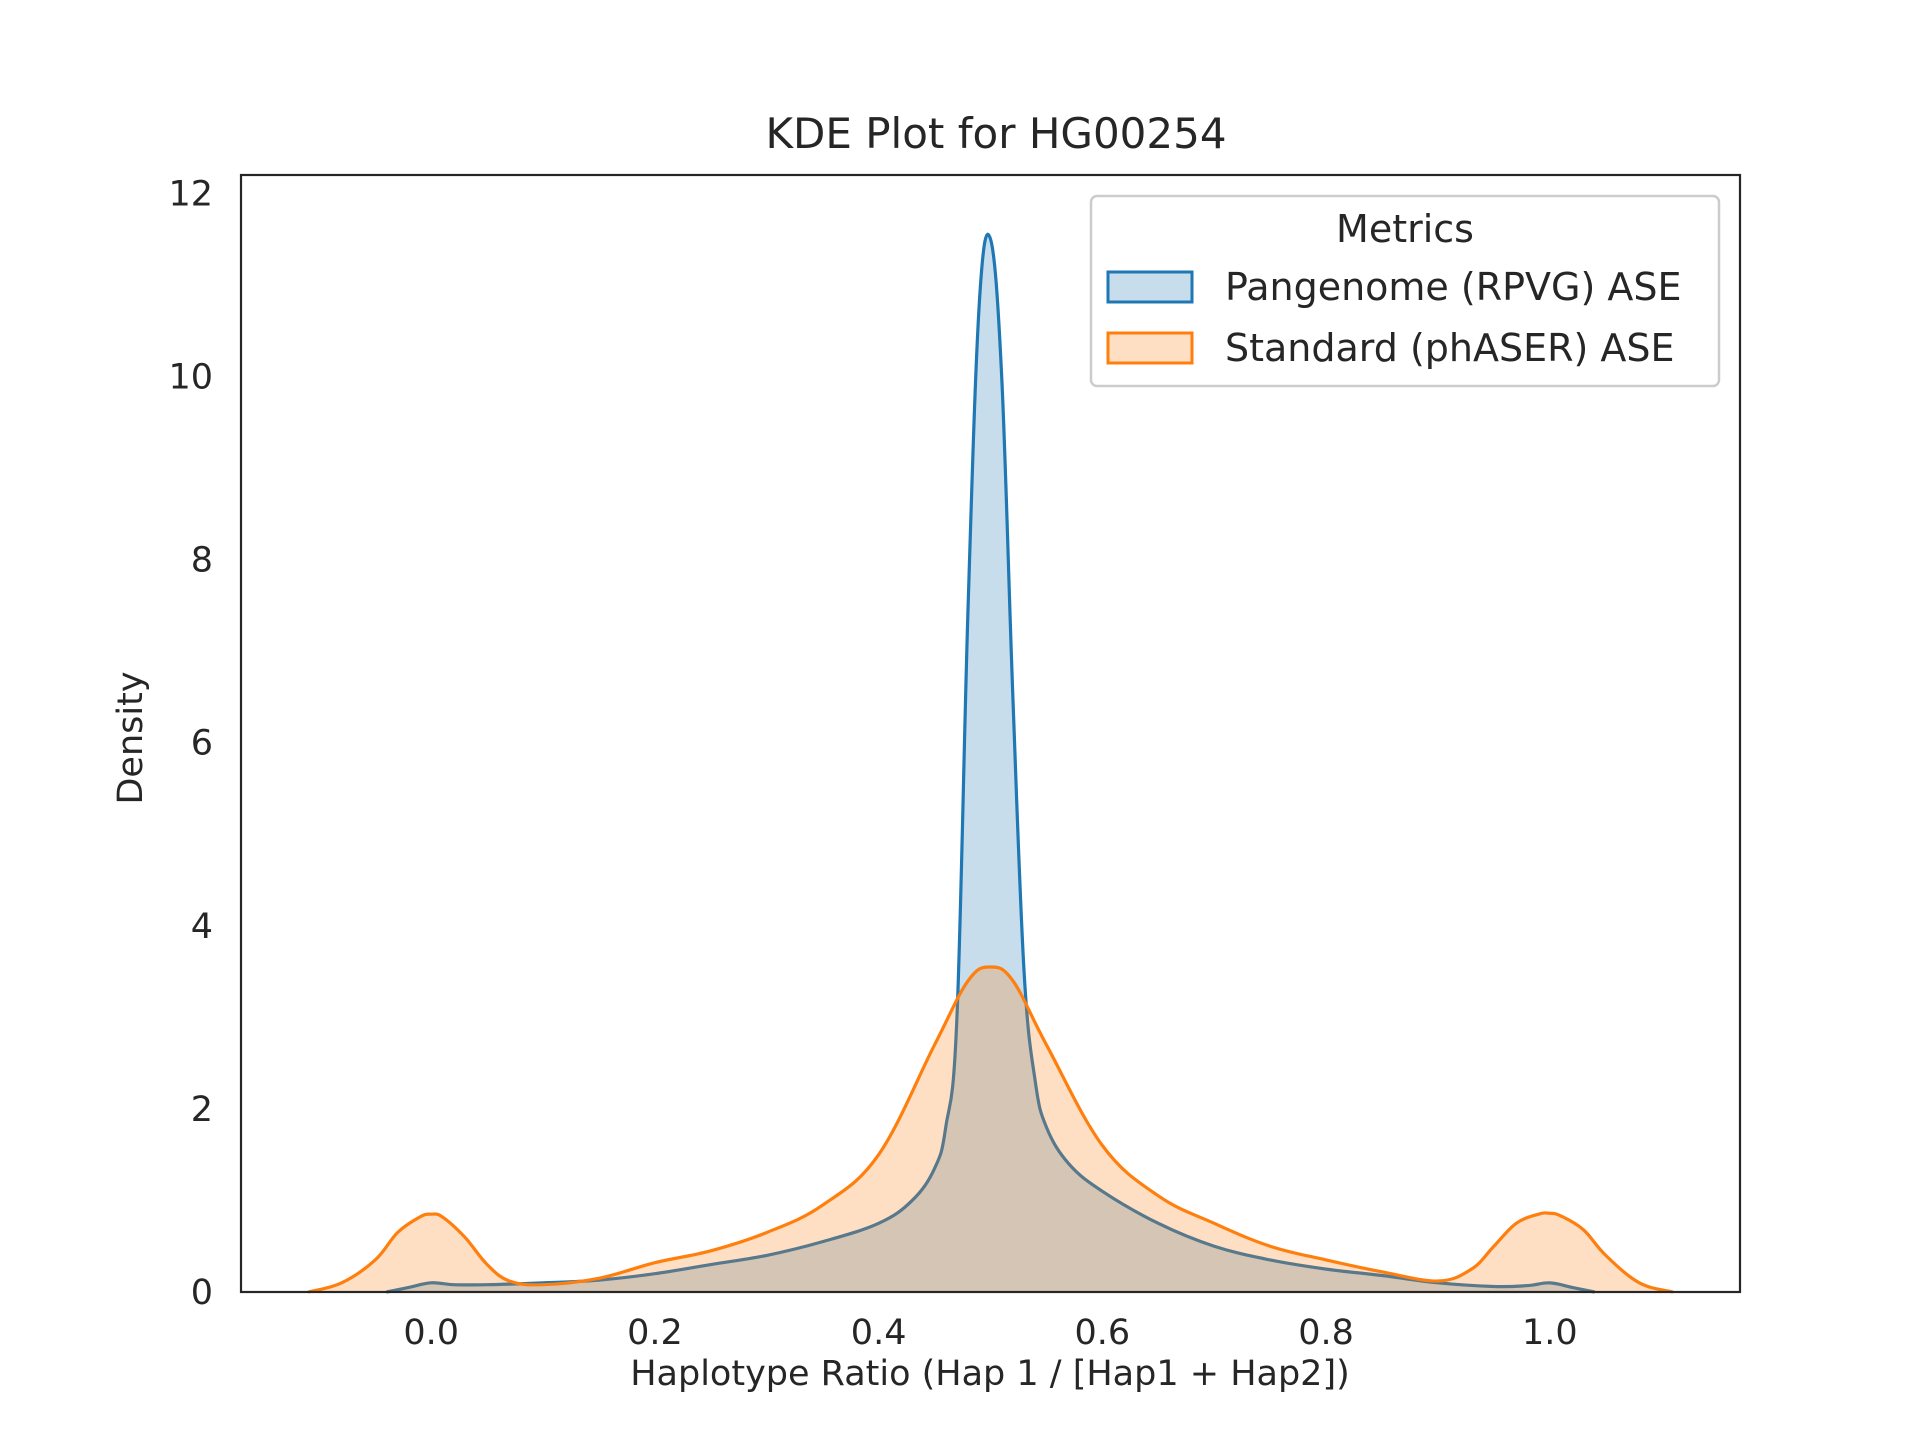  Describe the element at coordinates (190, 377) in the screenshot. I see `y-tick-label: 10` at that location.